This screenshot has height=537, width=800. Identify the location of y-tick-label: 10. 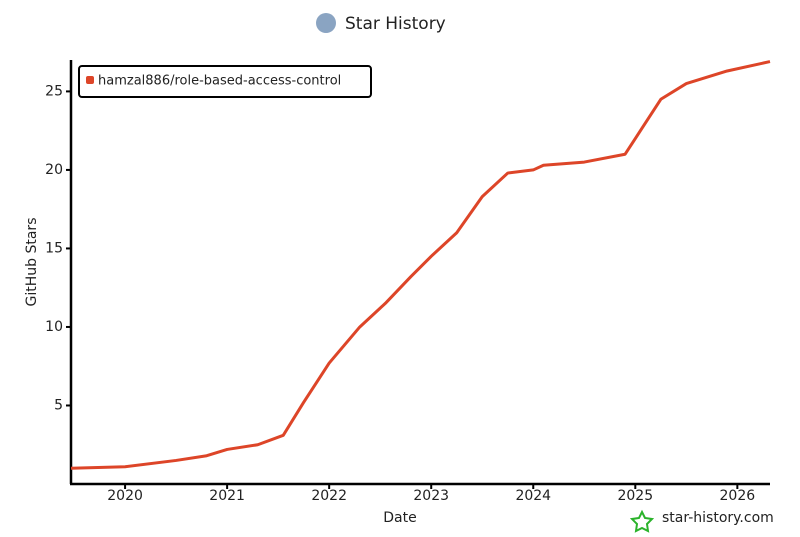
(54, 327).